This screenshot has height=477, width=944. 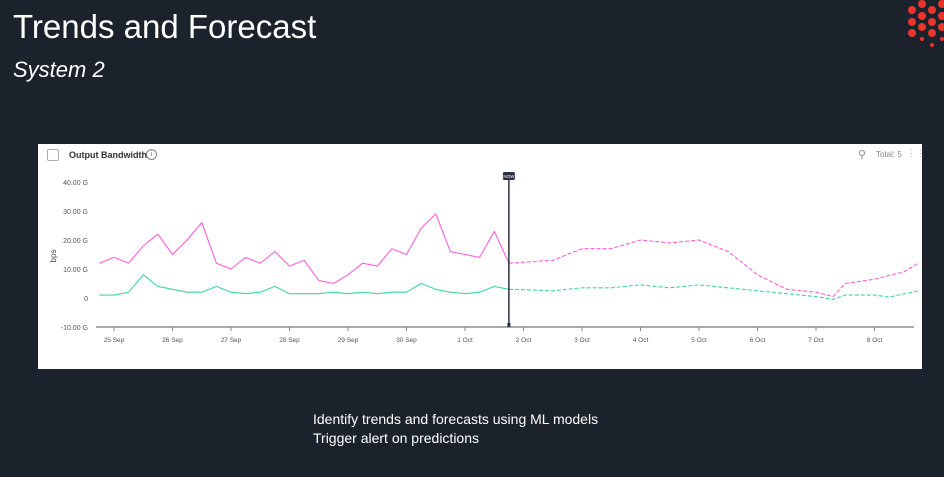 What do you see at coordinates (114, 340) in the screenshot?
I see `x-tick-label: 25 Sep` at bounding box center [114, 340].